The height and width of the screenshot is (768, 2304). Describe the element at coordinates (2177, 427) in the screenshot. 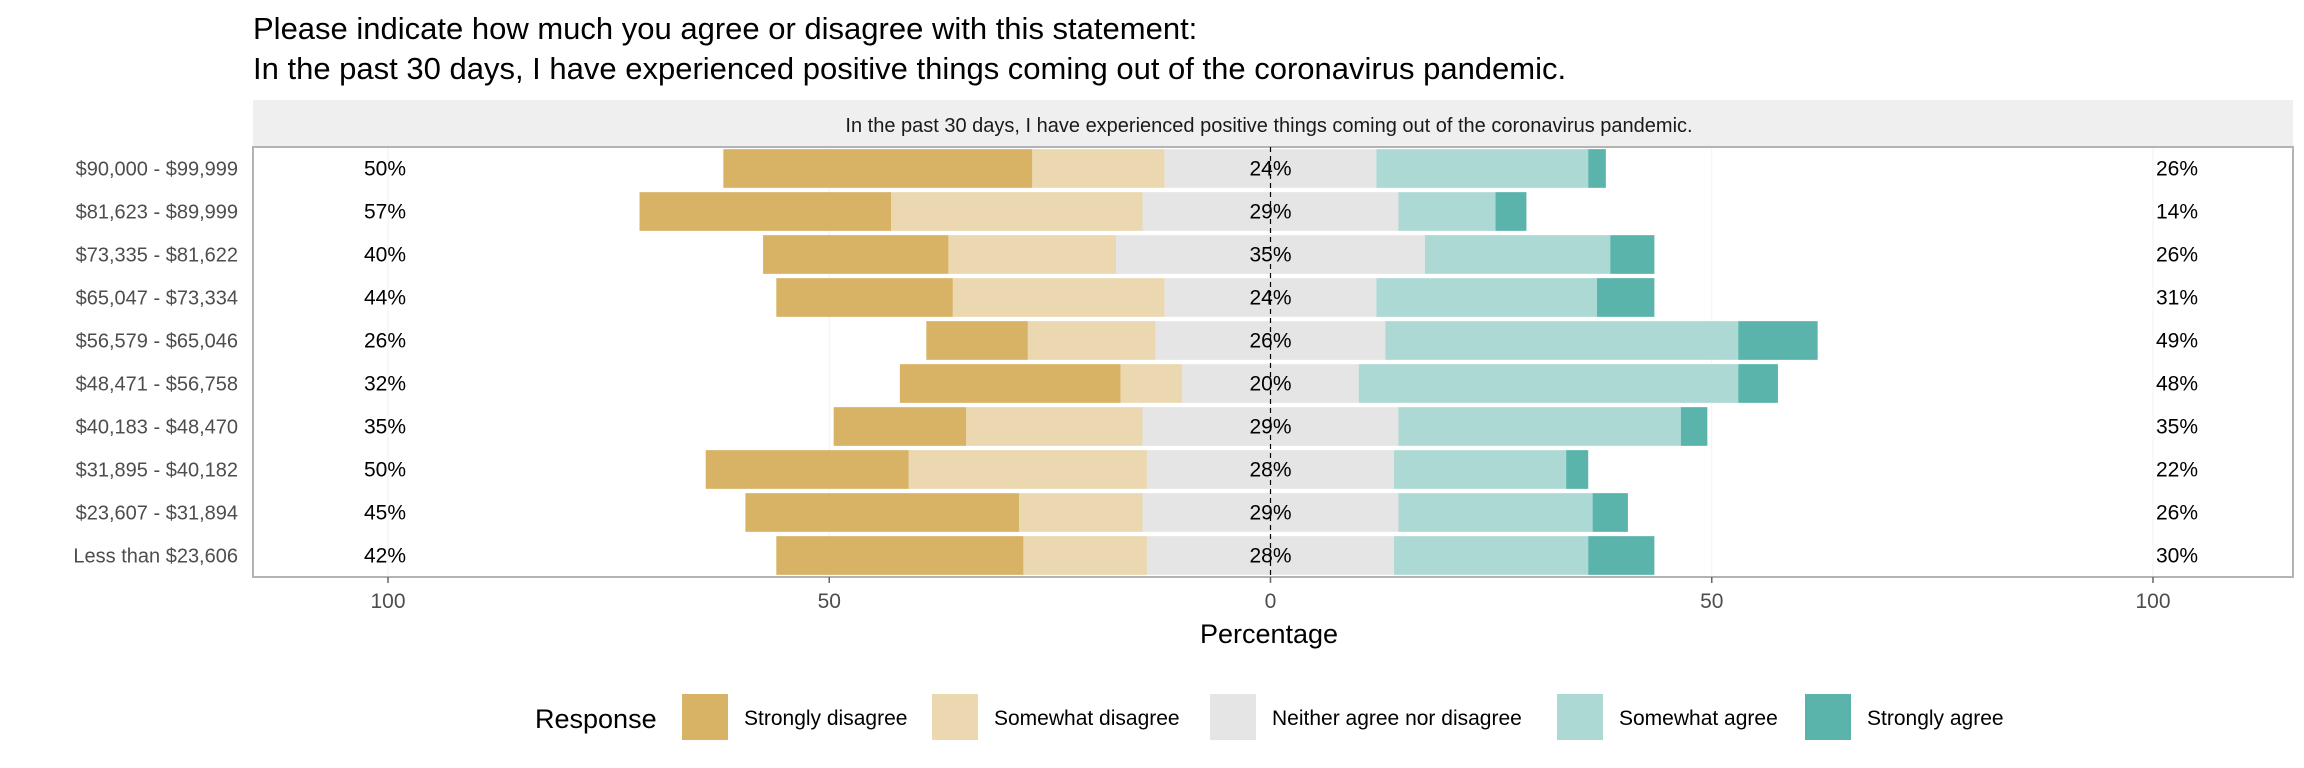

I see `right-percent-label: 35%` at that location.